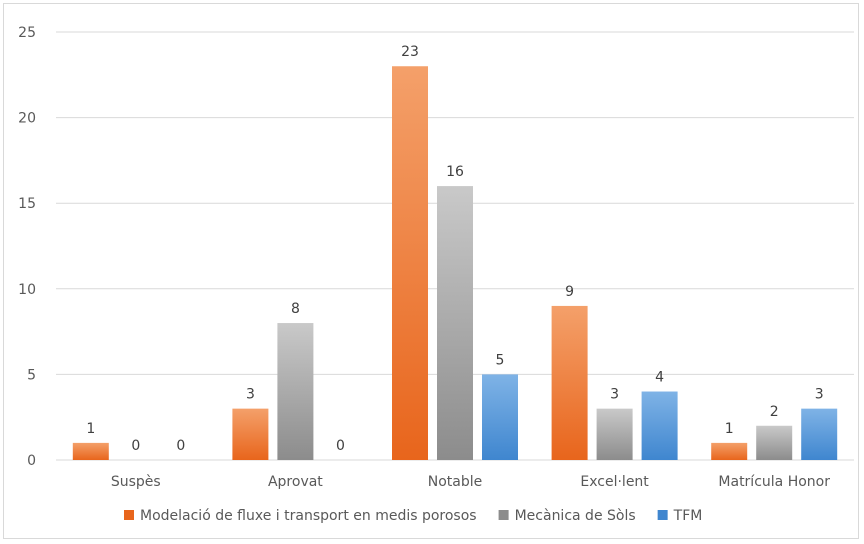 The image size is (864, 544). Describe the element at coordinates (295, 482) in the screenshot. I see `category-label: Aprovat` at that location.